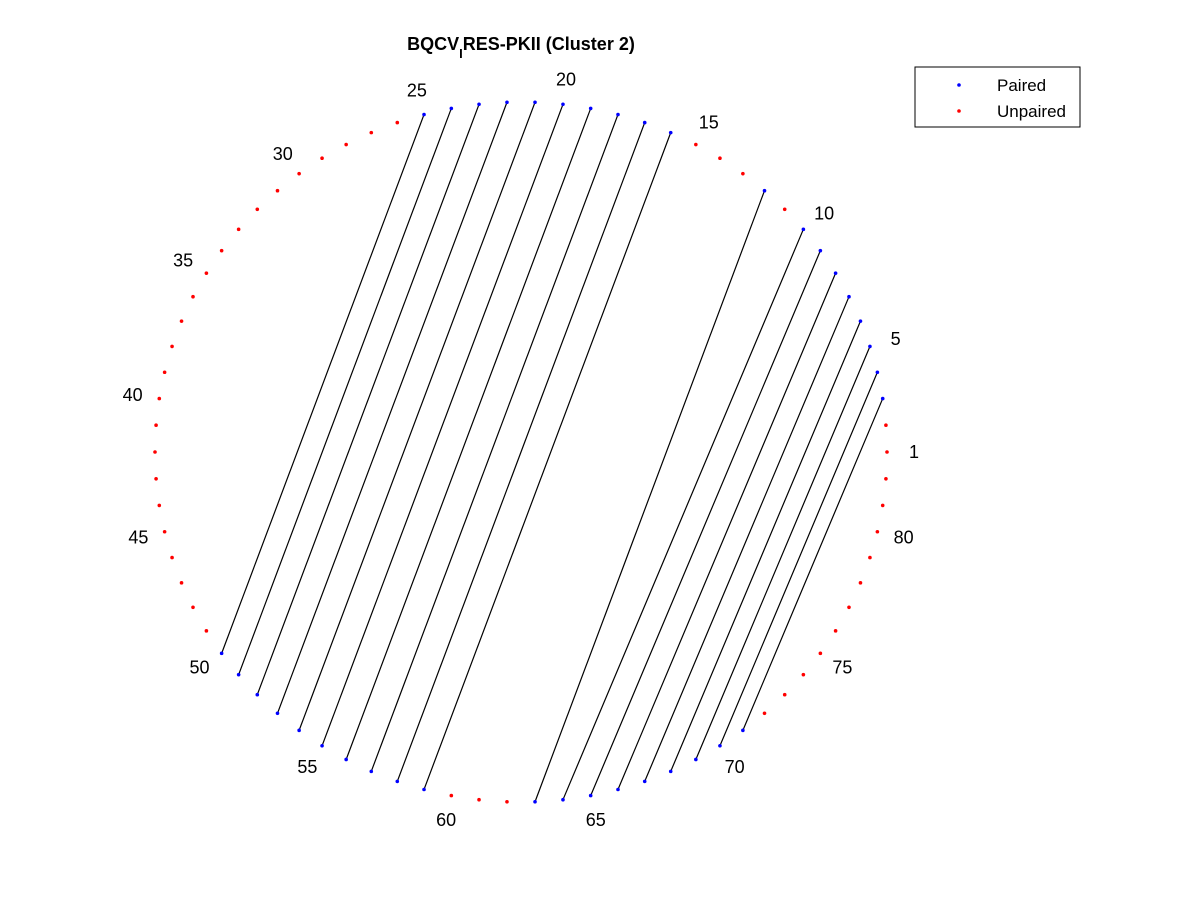 This screenshot has height=900, width=1200. I want to click on position-label-55: 55, so click(307, 767).